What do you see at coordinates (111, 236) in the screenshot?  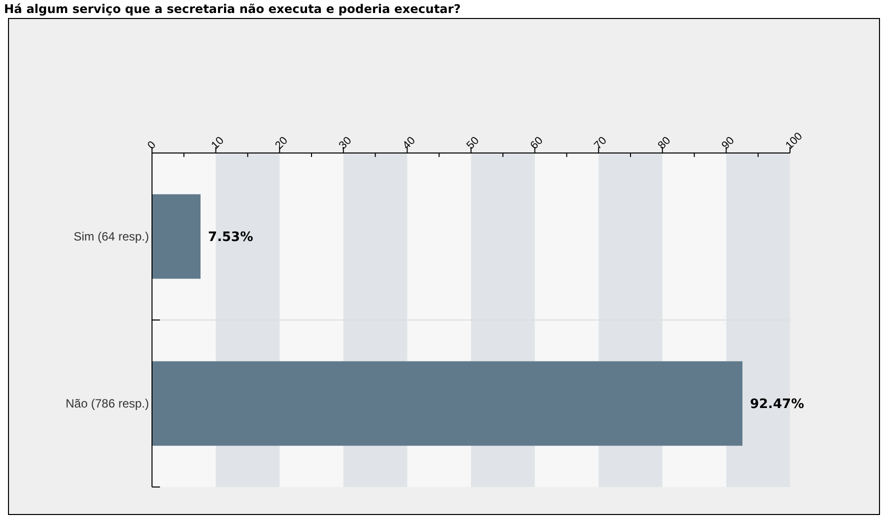 I see `y-tick-label: Sim (64 resp.)` at bounding box center [111, 236].